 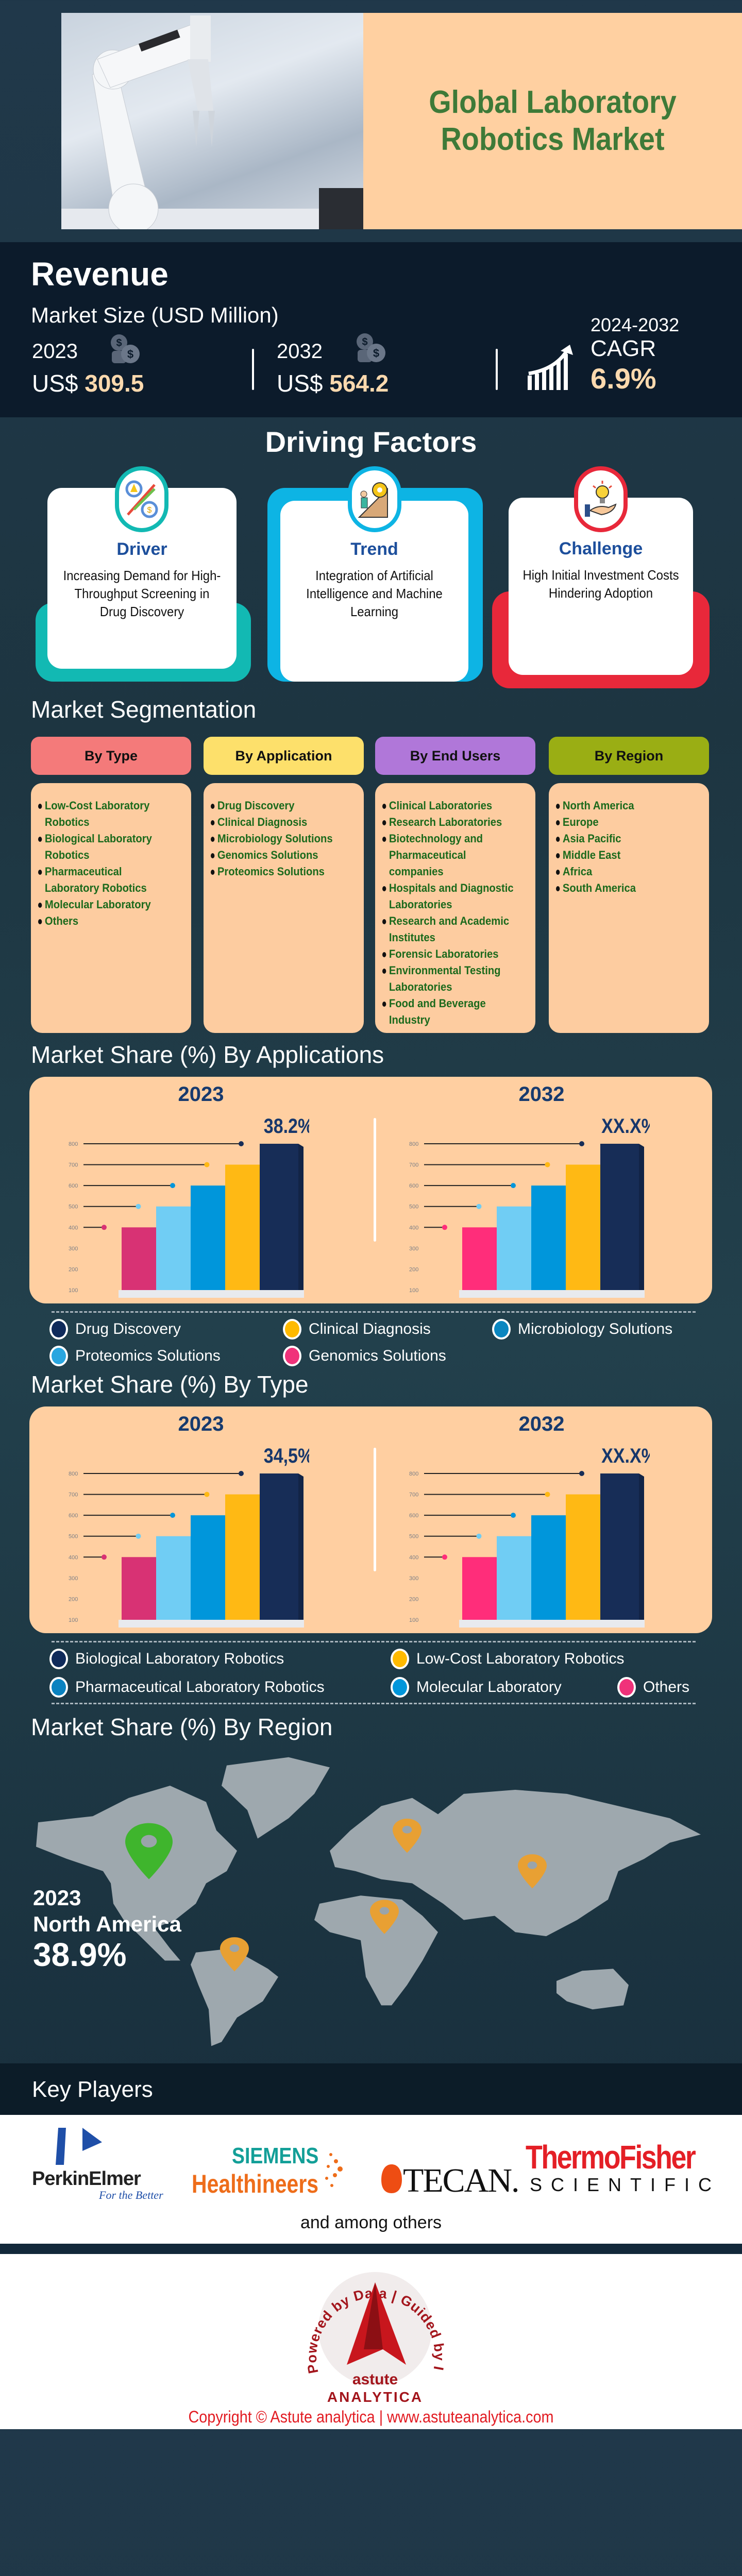 I want to click on y-tick-label: 300, so click(x=413, y=1249).